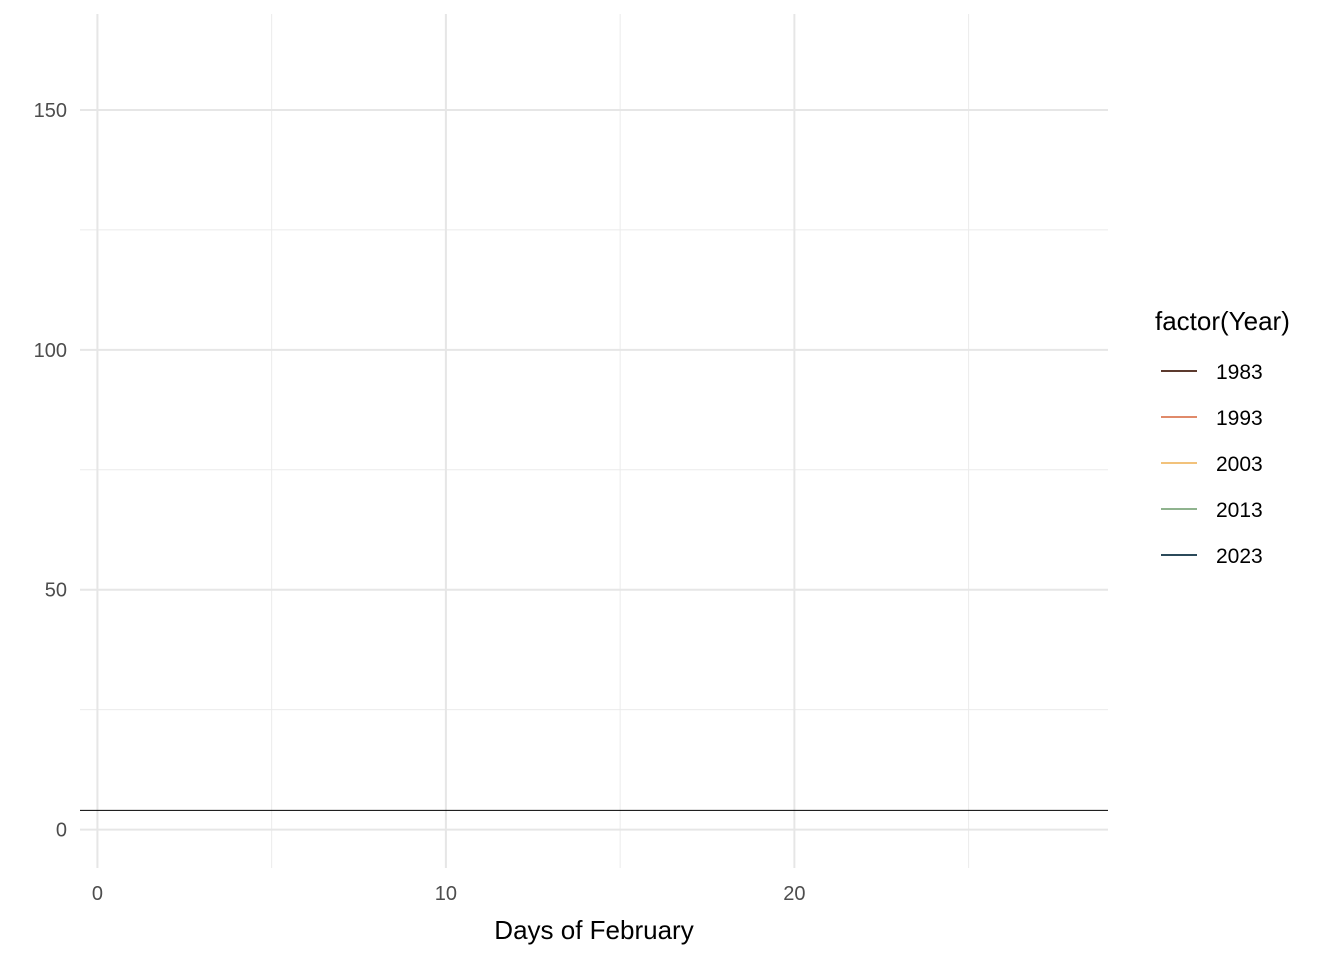 The image size is (1344, 960). Describe the element at coordinates (61, 831) in the screenshot. I see `y-tick-label: 0` at that location.